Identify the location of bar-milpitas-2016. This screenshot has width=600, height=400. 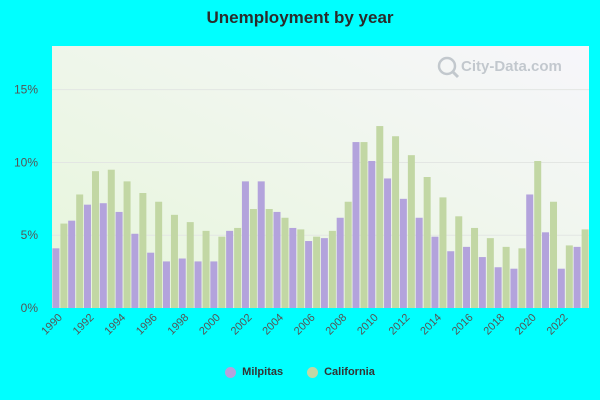
(467, 277).